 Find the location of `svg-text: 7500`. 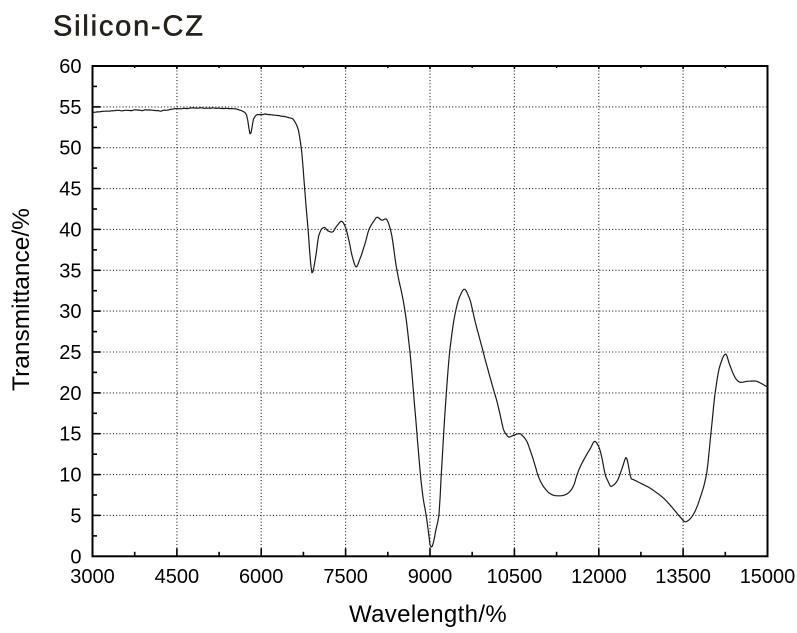

svg-text: 7500 is located at coordinates (345, 577).